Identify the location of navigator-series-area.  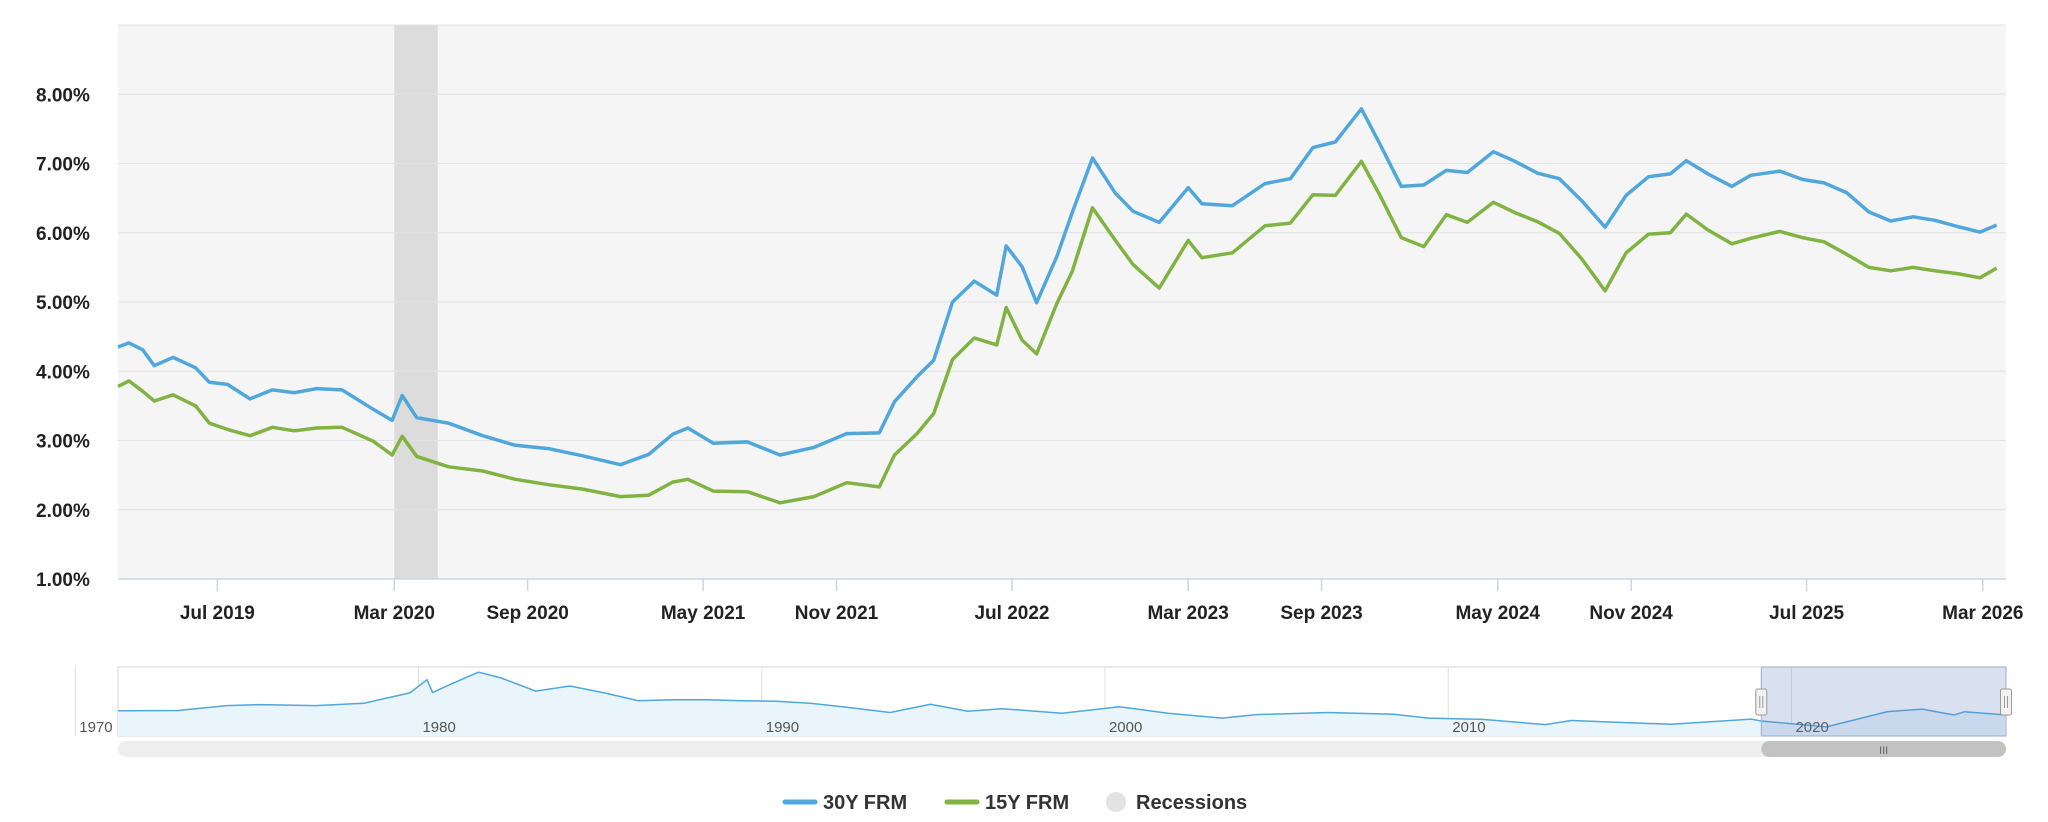
(1061, 704).